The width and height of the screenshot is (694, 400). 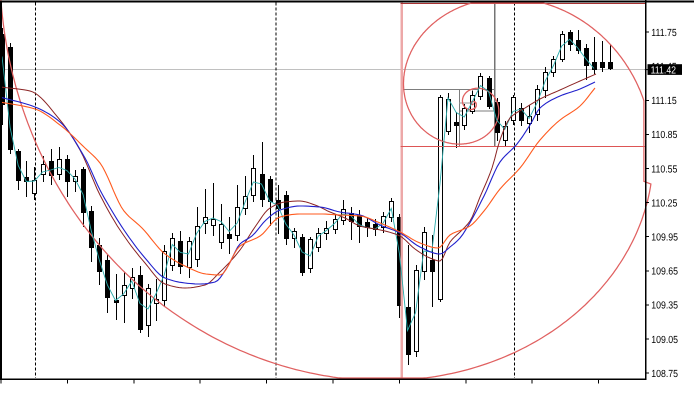 I want to click on svg-text: 108.75, so click(x=664, y=374).